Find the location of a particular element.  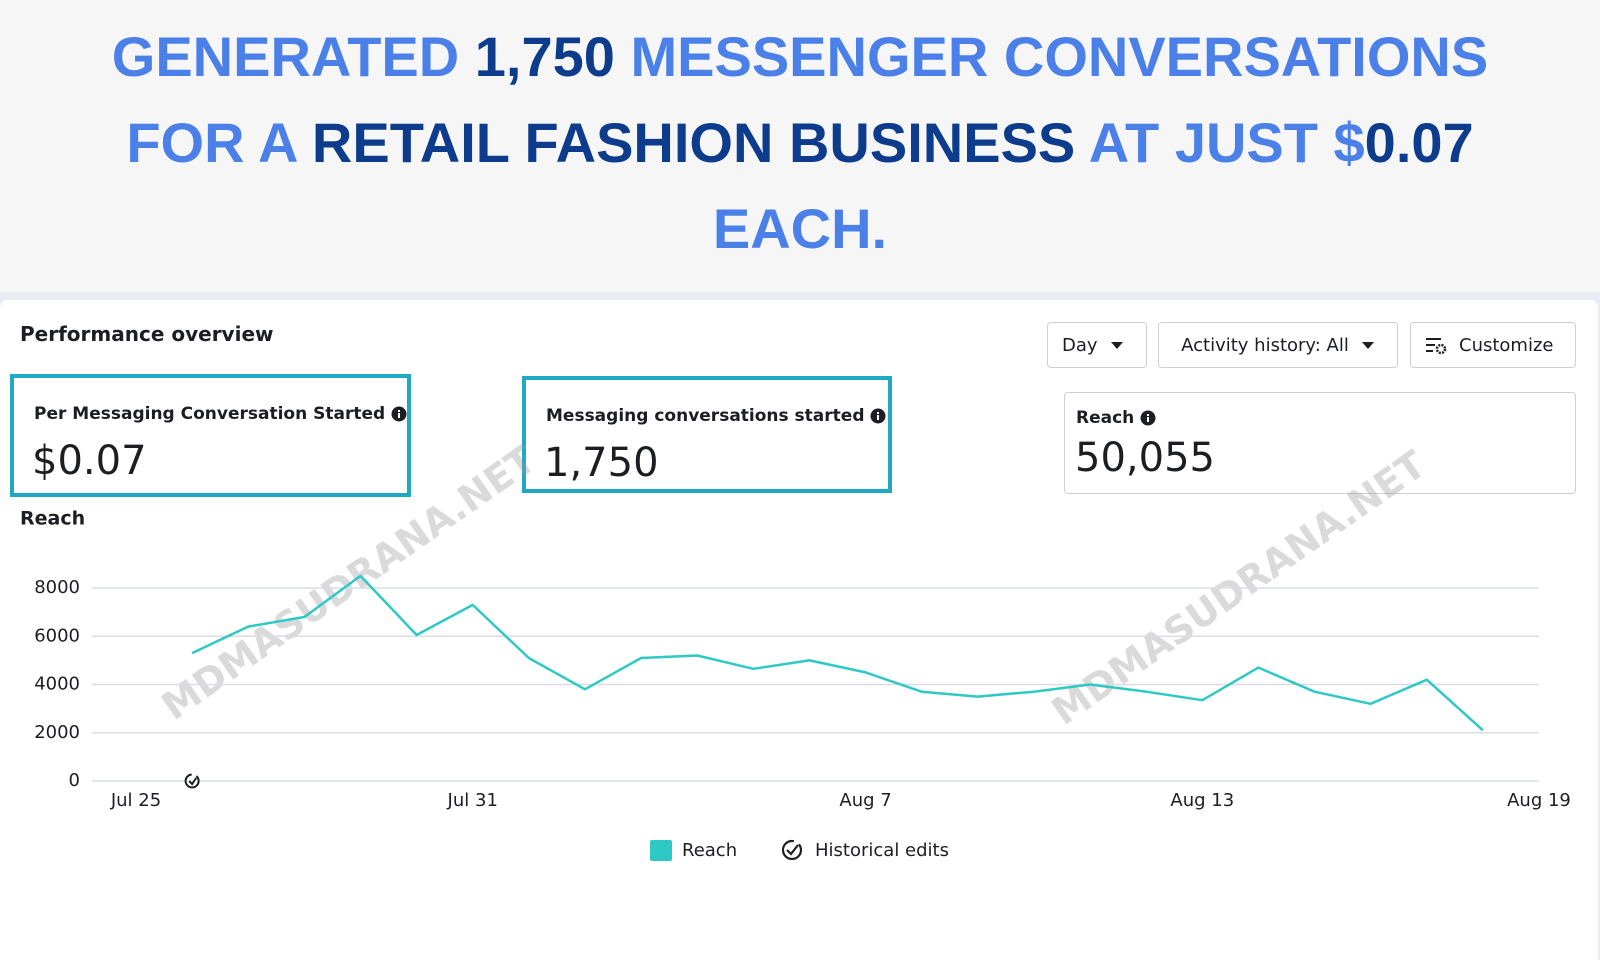

headline-segment: 1,750 is located at coordinates (544, 56).